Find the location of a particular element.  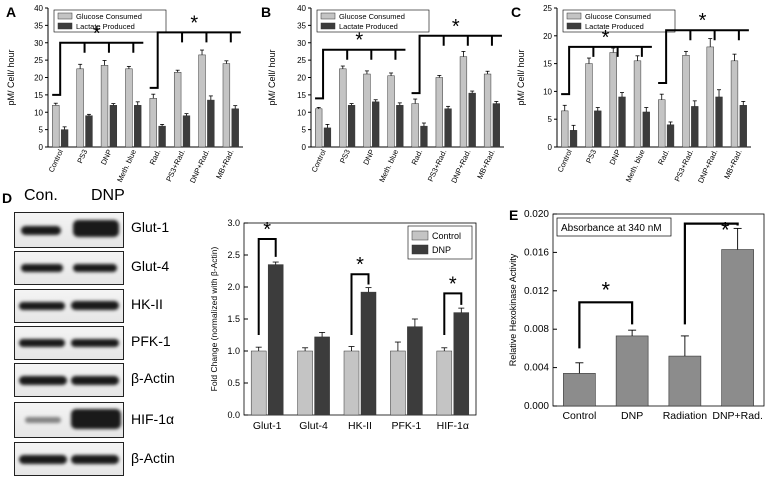

y-tick-label-E: 0.016 is located at coordinates (536, 252).